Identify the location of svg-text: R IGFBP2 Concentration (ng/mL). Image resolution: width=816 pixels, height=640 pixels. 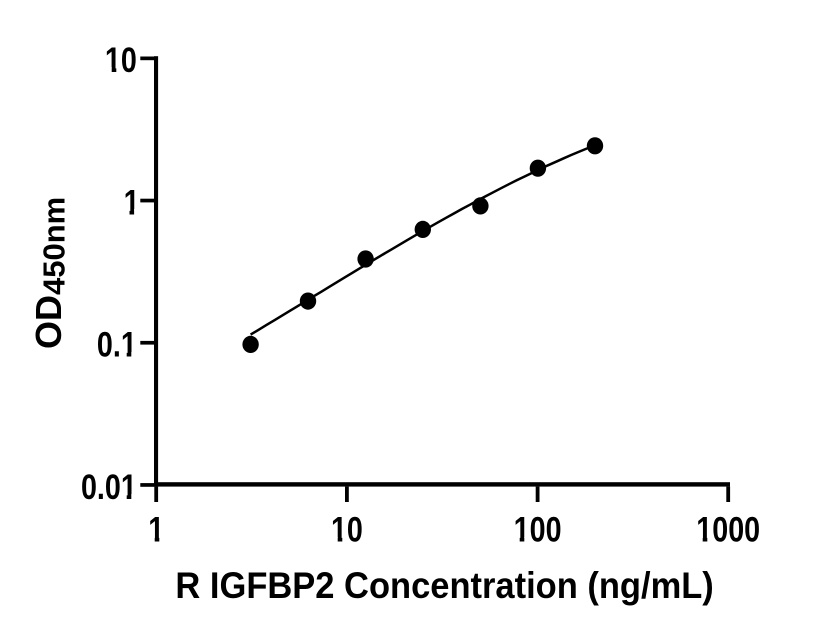
(444, 584).